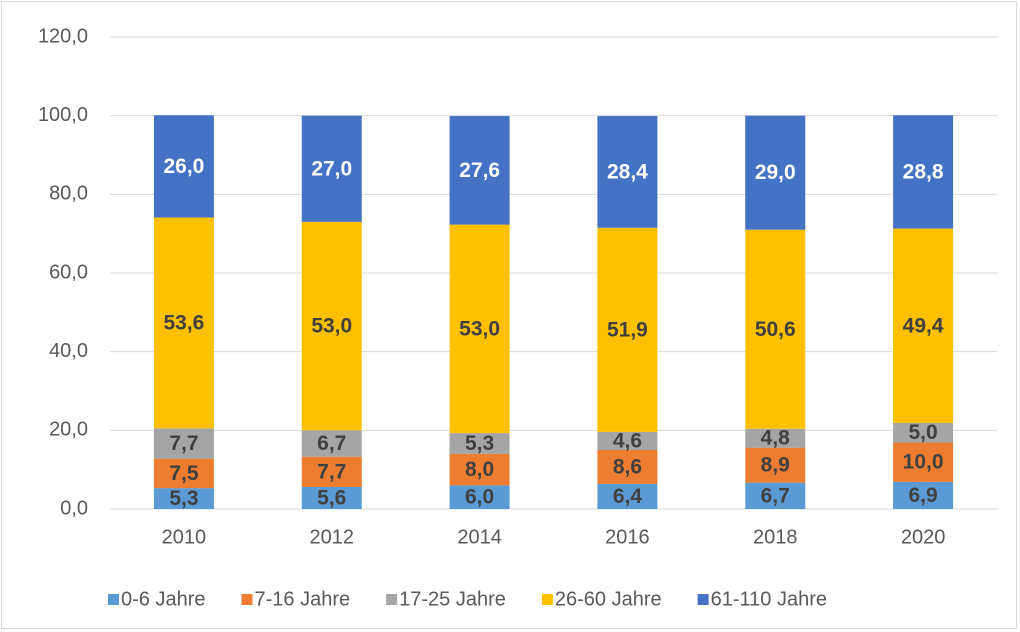 This screenshot has height=632, width=1020. What do you see at coordinates (332, 537) in the screenshot?
I see `x-tick-label: 2012` at bounding box center [332, 537].